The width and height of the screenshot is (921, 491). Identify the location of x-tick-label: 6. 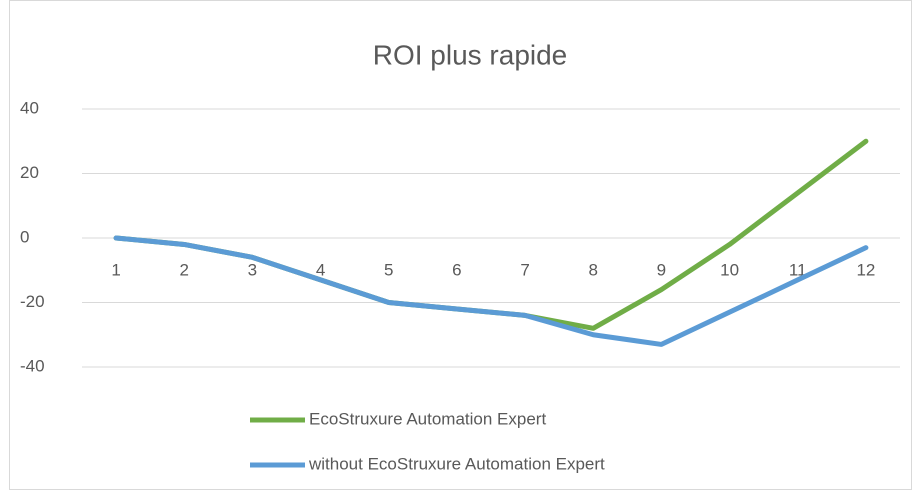
(456, 269).